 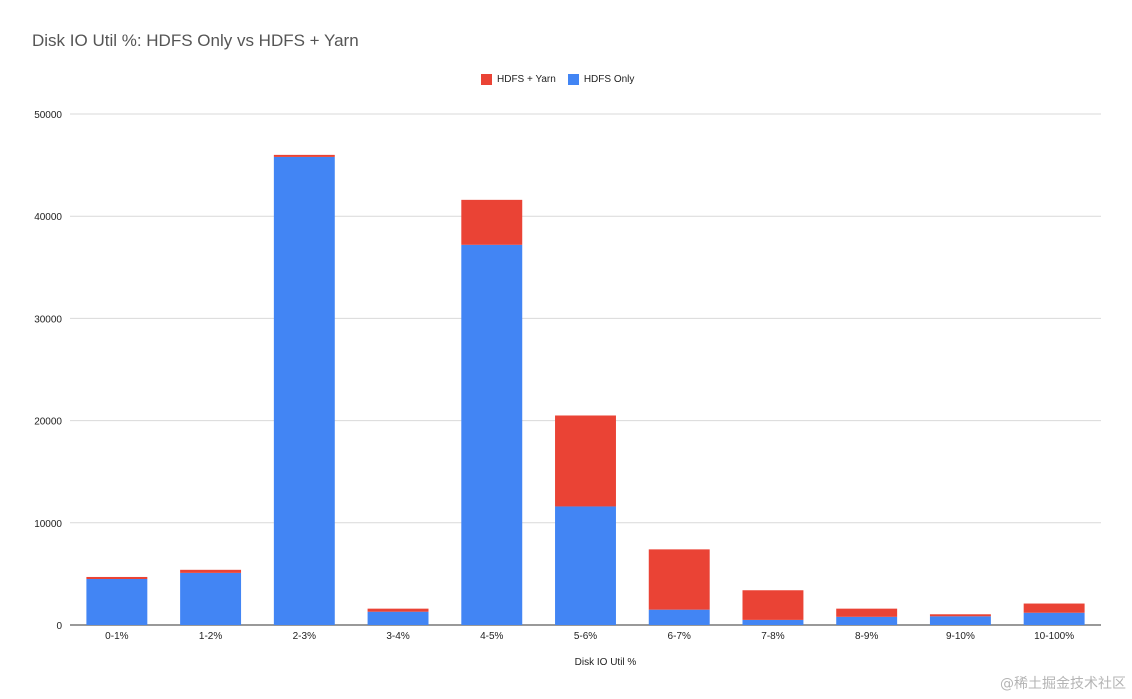 What do you see at coordinates (48, 115) in the screenshot?
I see `y-tick-label: 50000` at bounding box center [48, 115].